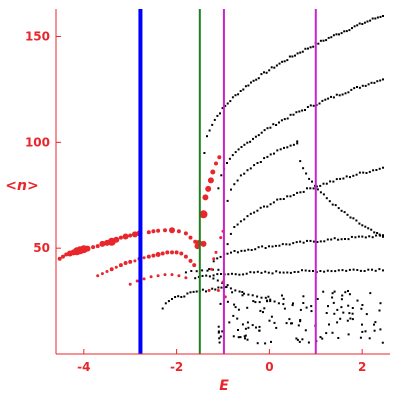 The height and width of the screenshot is (400, 400). I want to click on x-tick-label: 0, so click(269, 367).